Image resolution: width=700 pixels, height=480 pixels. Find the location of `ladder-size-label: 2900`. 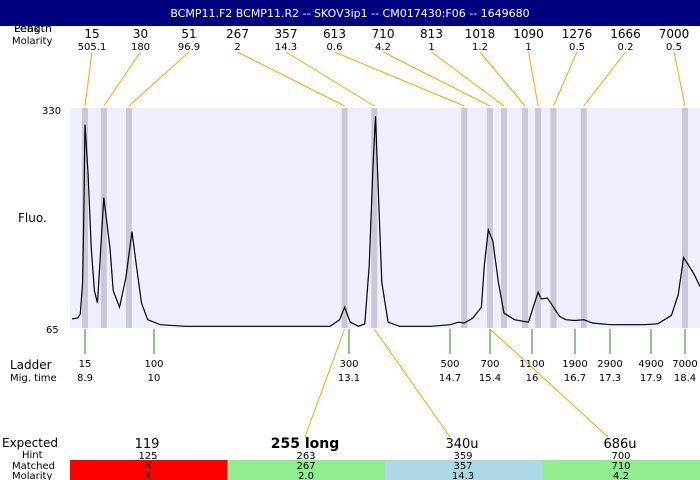

ladder-size-label: 2900 is located at coordinates (609, 364).